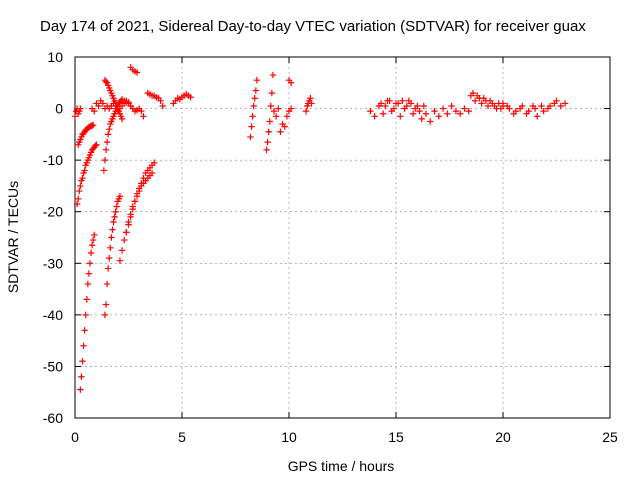  What do you see at coordinates (53, 315) in the screenshot?
I see `y-tick-label: -40` at bounding box center [53, 315].